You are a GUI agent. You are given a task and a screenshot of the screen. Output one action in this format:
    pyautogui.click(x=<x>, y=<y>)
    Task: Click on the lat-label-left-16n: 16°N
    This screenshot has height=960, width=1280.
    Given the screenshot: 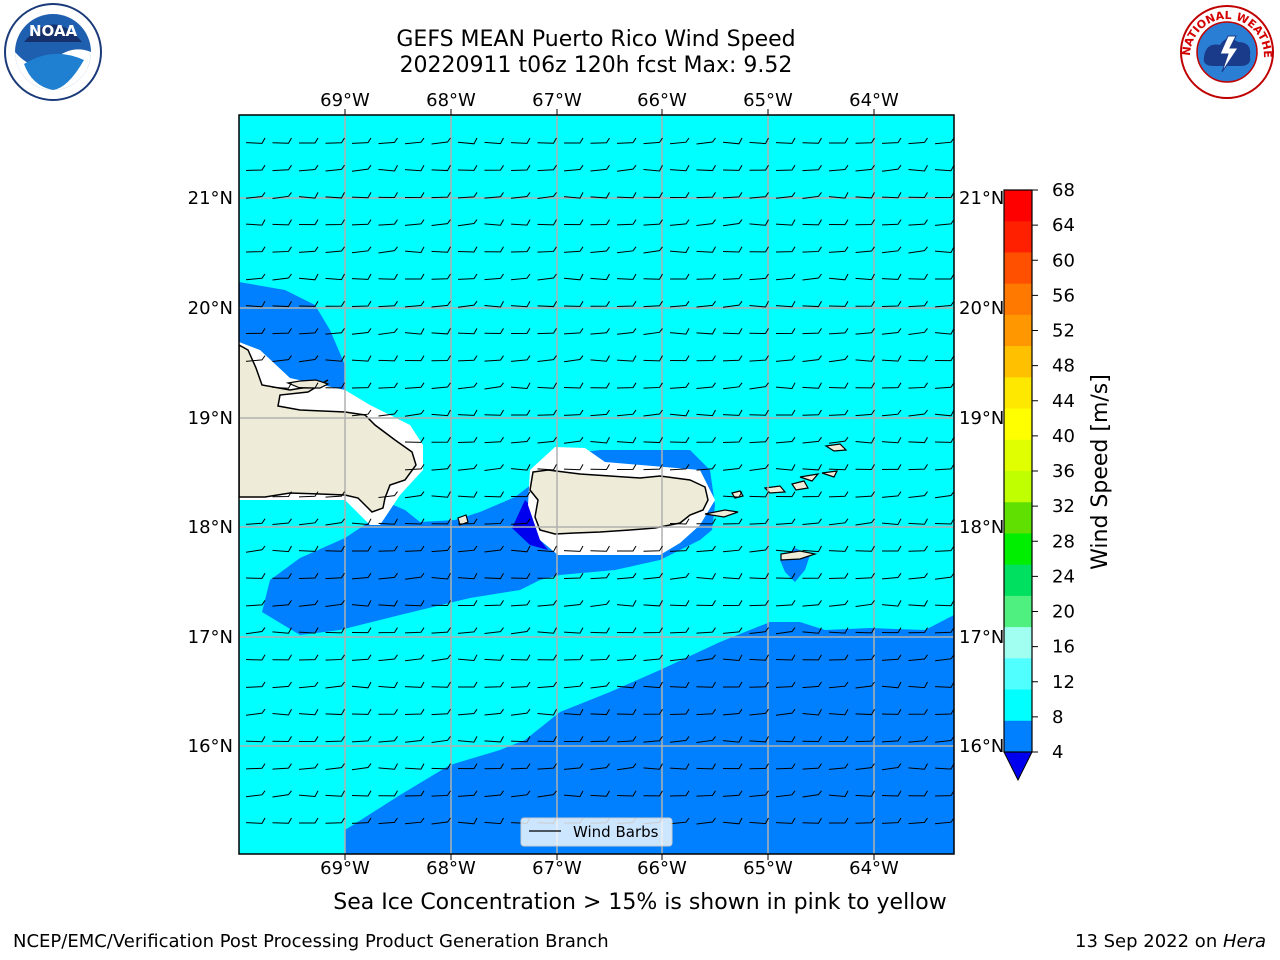 What is the action you would take?
    pyautogui.click(x=210, y=746)
    